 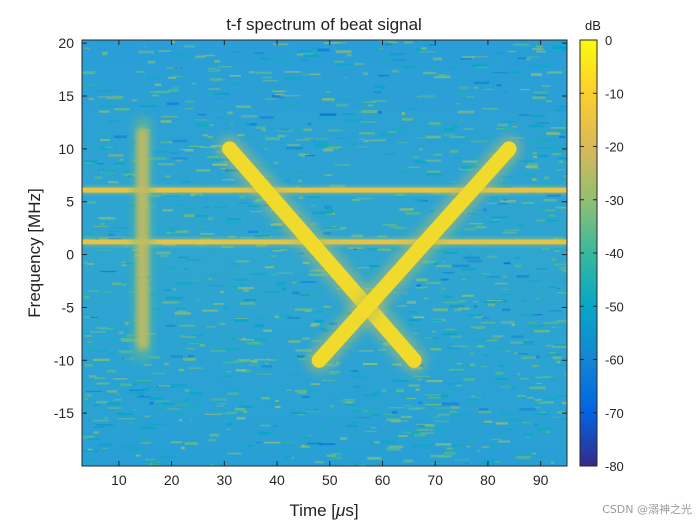 What do you see at coordinates (70, 202) in the screenshot?
I see `y-tick-label: 5` at bounding box center [70, 202].